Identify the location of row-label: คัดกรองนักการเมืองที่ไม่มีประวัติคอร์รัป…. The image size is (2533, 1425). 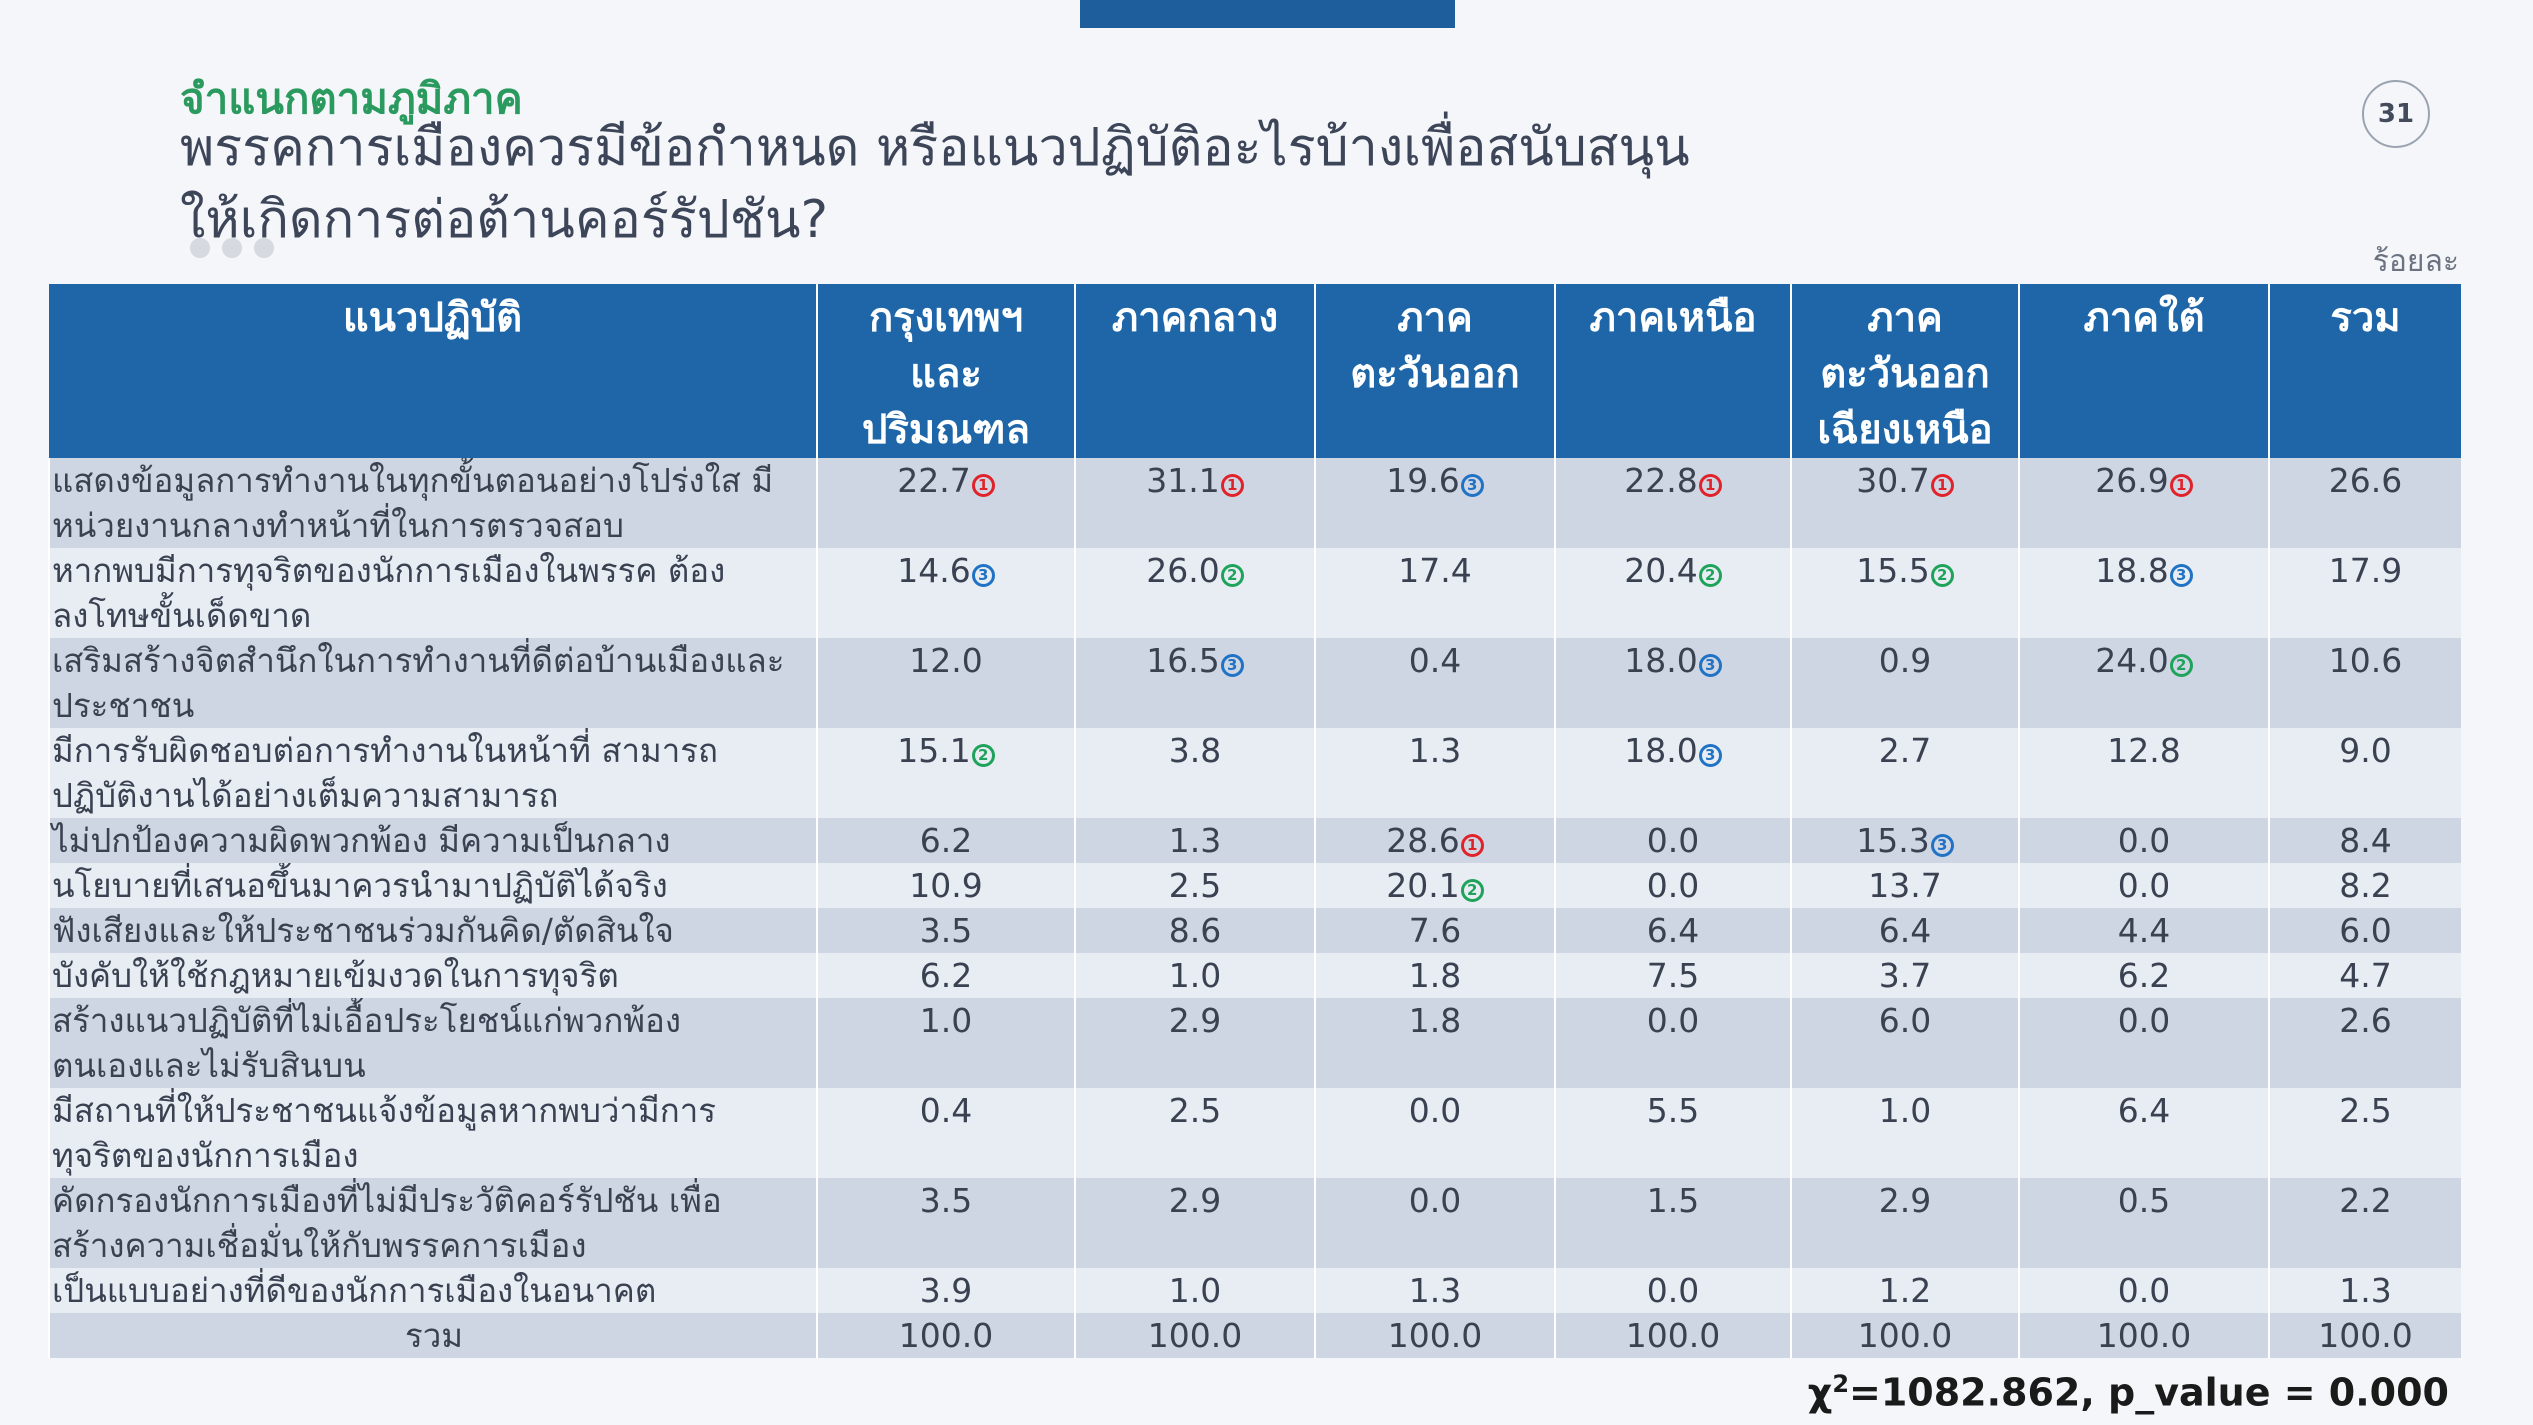
(432, 1223).